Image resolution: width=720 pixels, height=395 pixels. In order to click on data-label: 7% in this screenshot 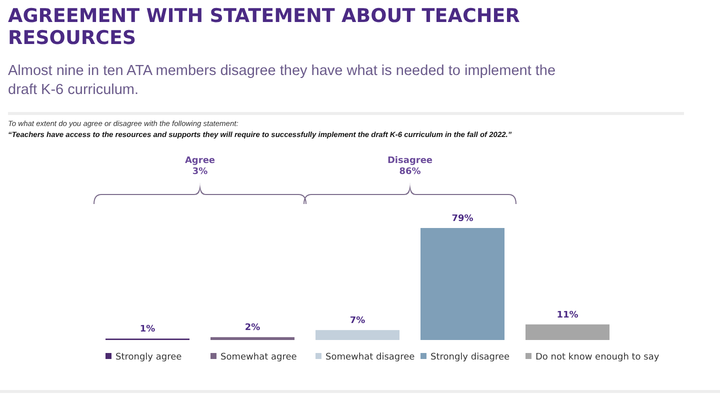, I will do `click(358, 321)`.